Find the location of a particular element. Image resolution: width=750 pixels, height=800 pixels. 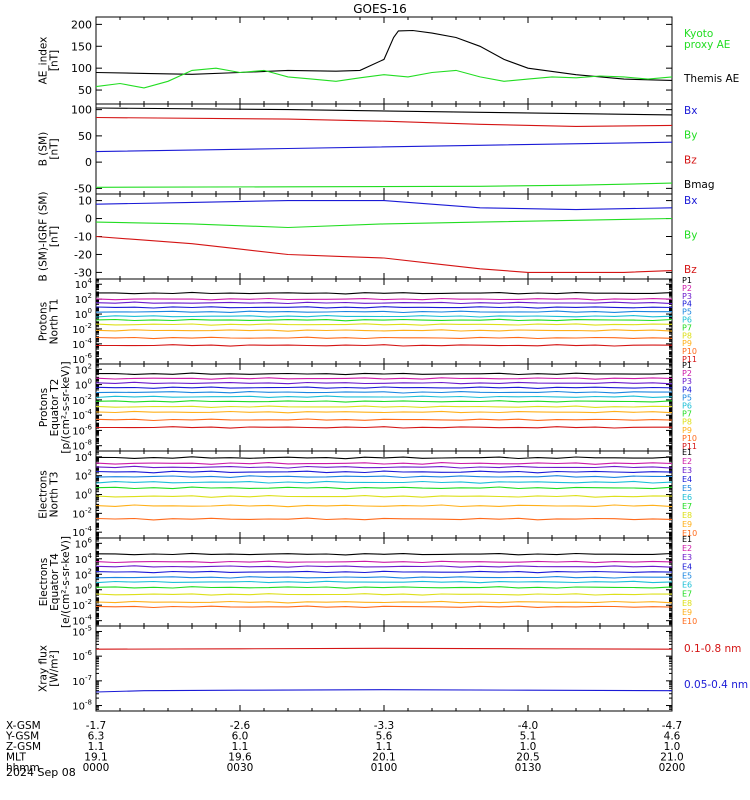

series-by is located at coordinates (384, 223).